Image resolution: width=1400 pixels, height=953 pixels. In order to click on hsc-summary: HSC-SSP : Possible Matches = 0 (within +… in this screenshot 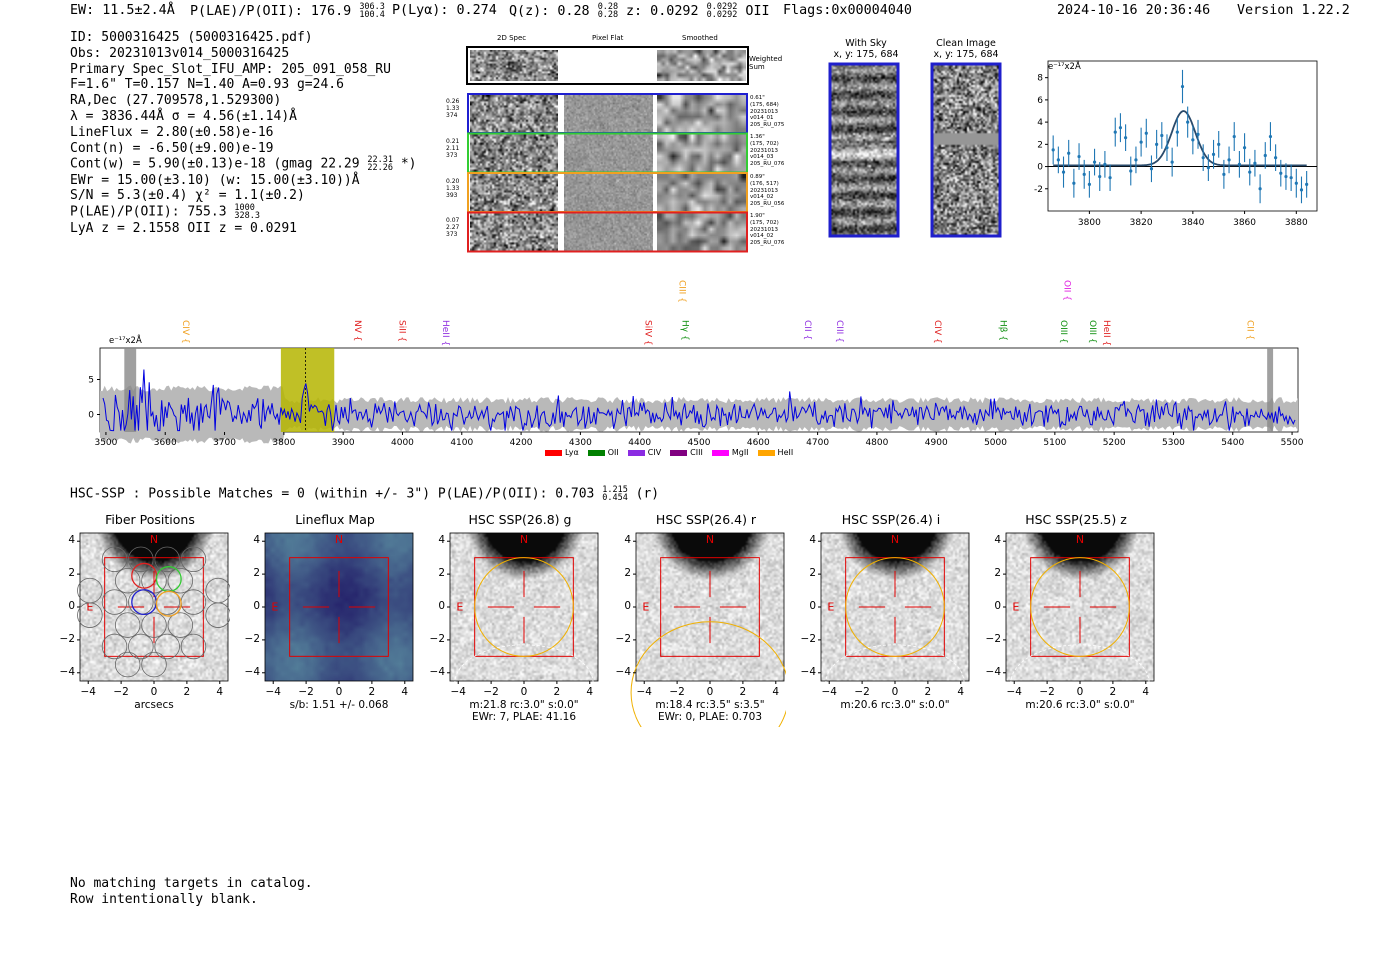, I will do `click(364, 494)`.